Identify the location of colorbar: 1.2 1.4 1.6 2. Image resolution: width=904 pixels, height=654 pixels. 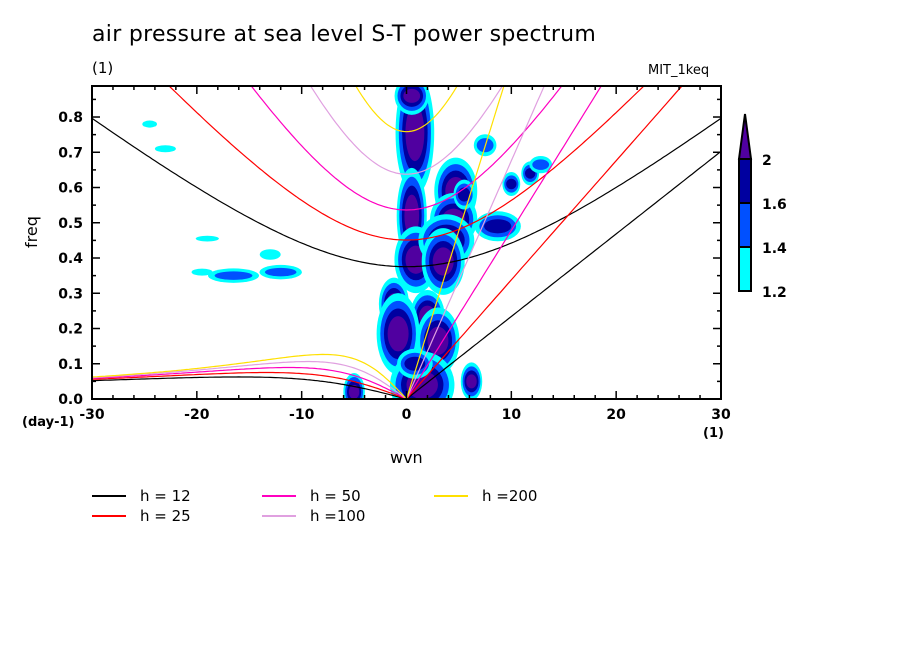
(762, 207).